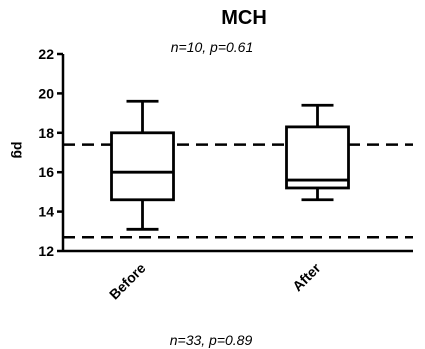 This screenshot has height=349, width=425. I want to click on box-before, so click(142, 165).